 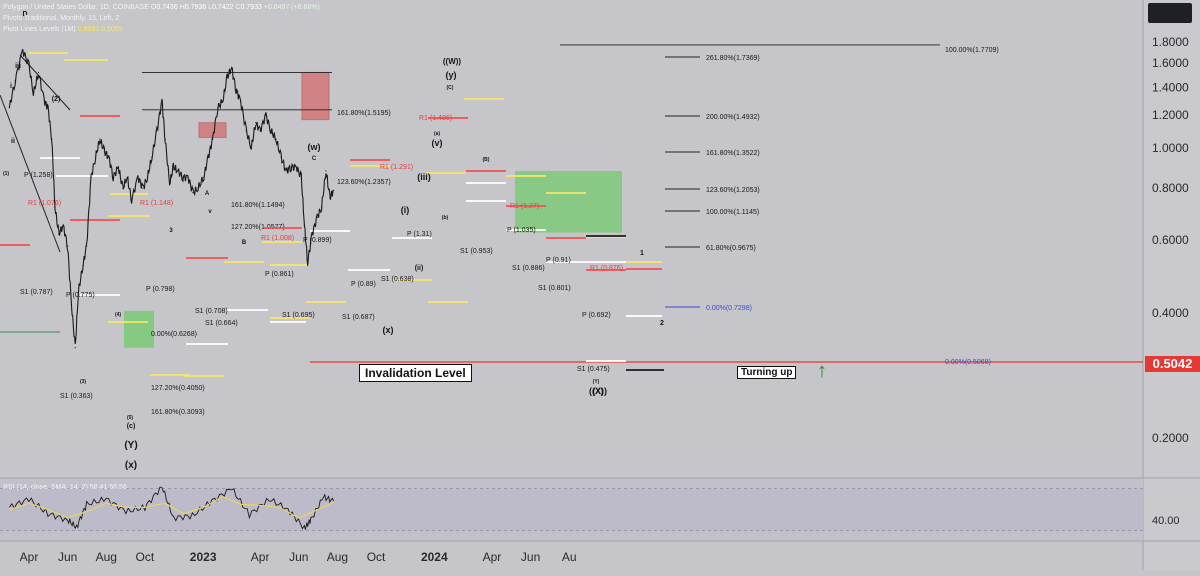 What do you see at coordinates (732, 212) in the screenshot?
I see `fib-label: 100.00%(1.1145)` at bounding box center [732, 212].